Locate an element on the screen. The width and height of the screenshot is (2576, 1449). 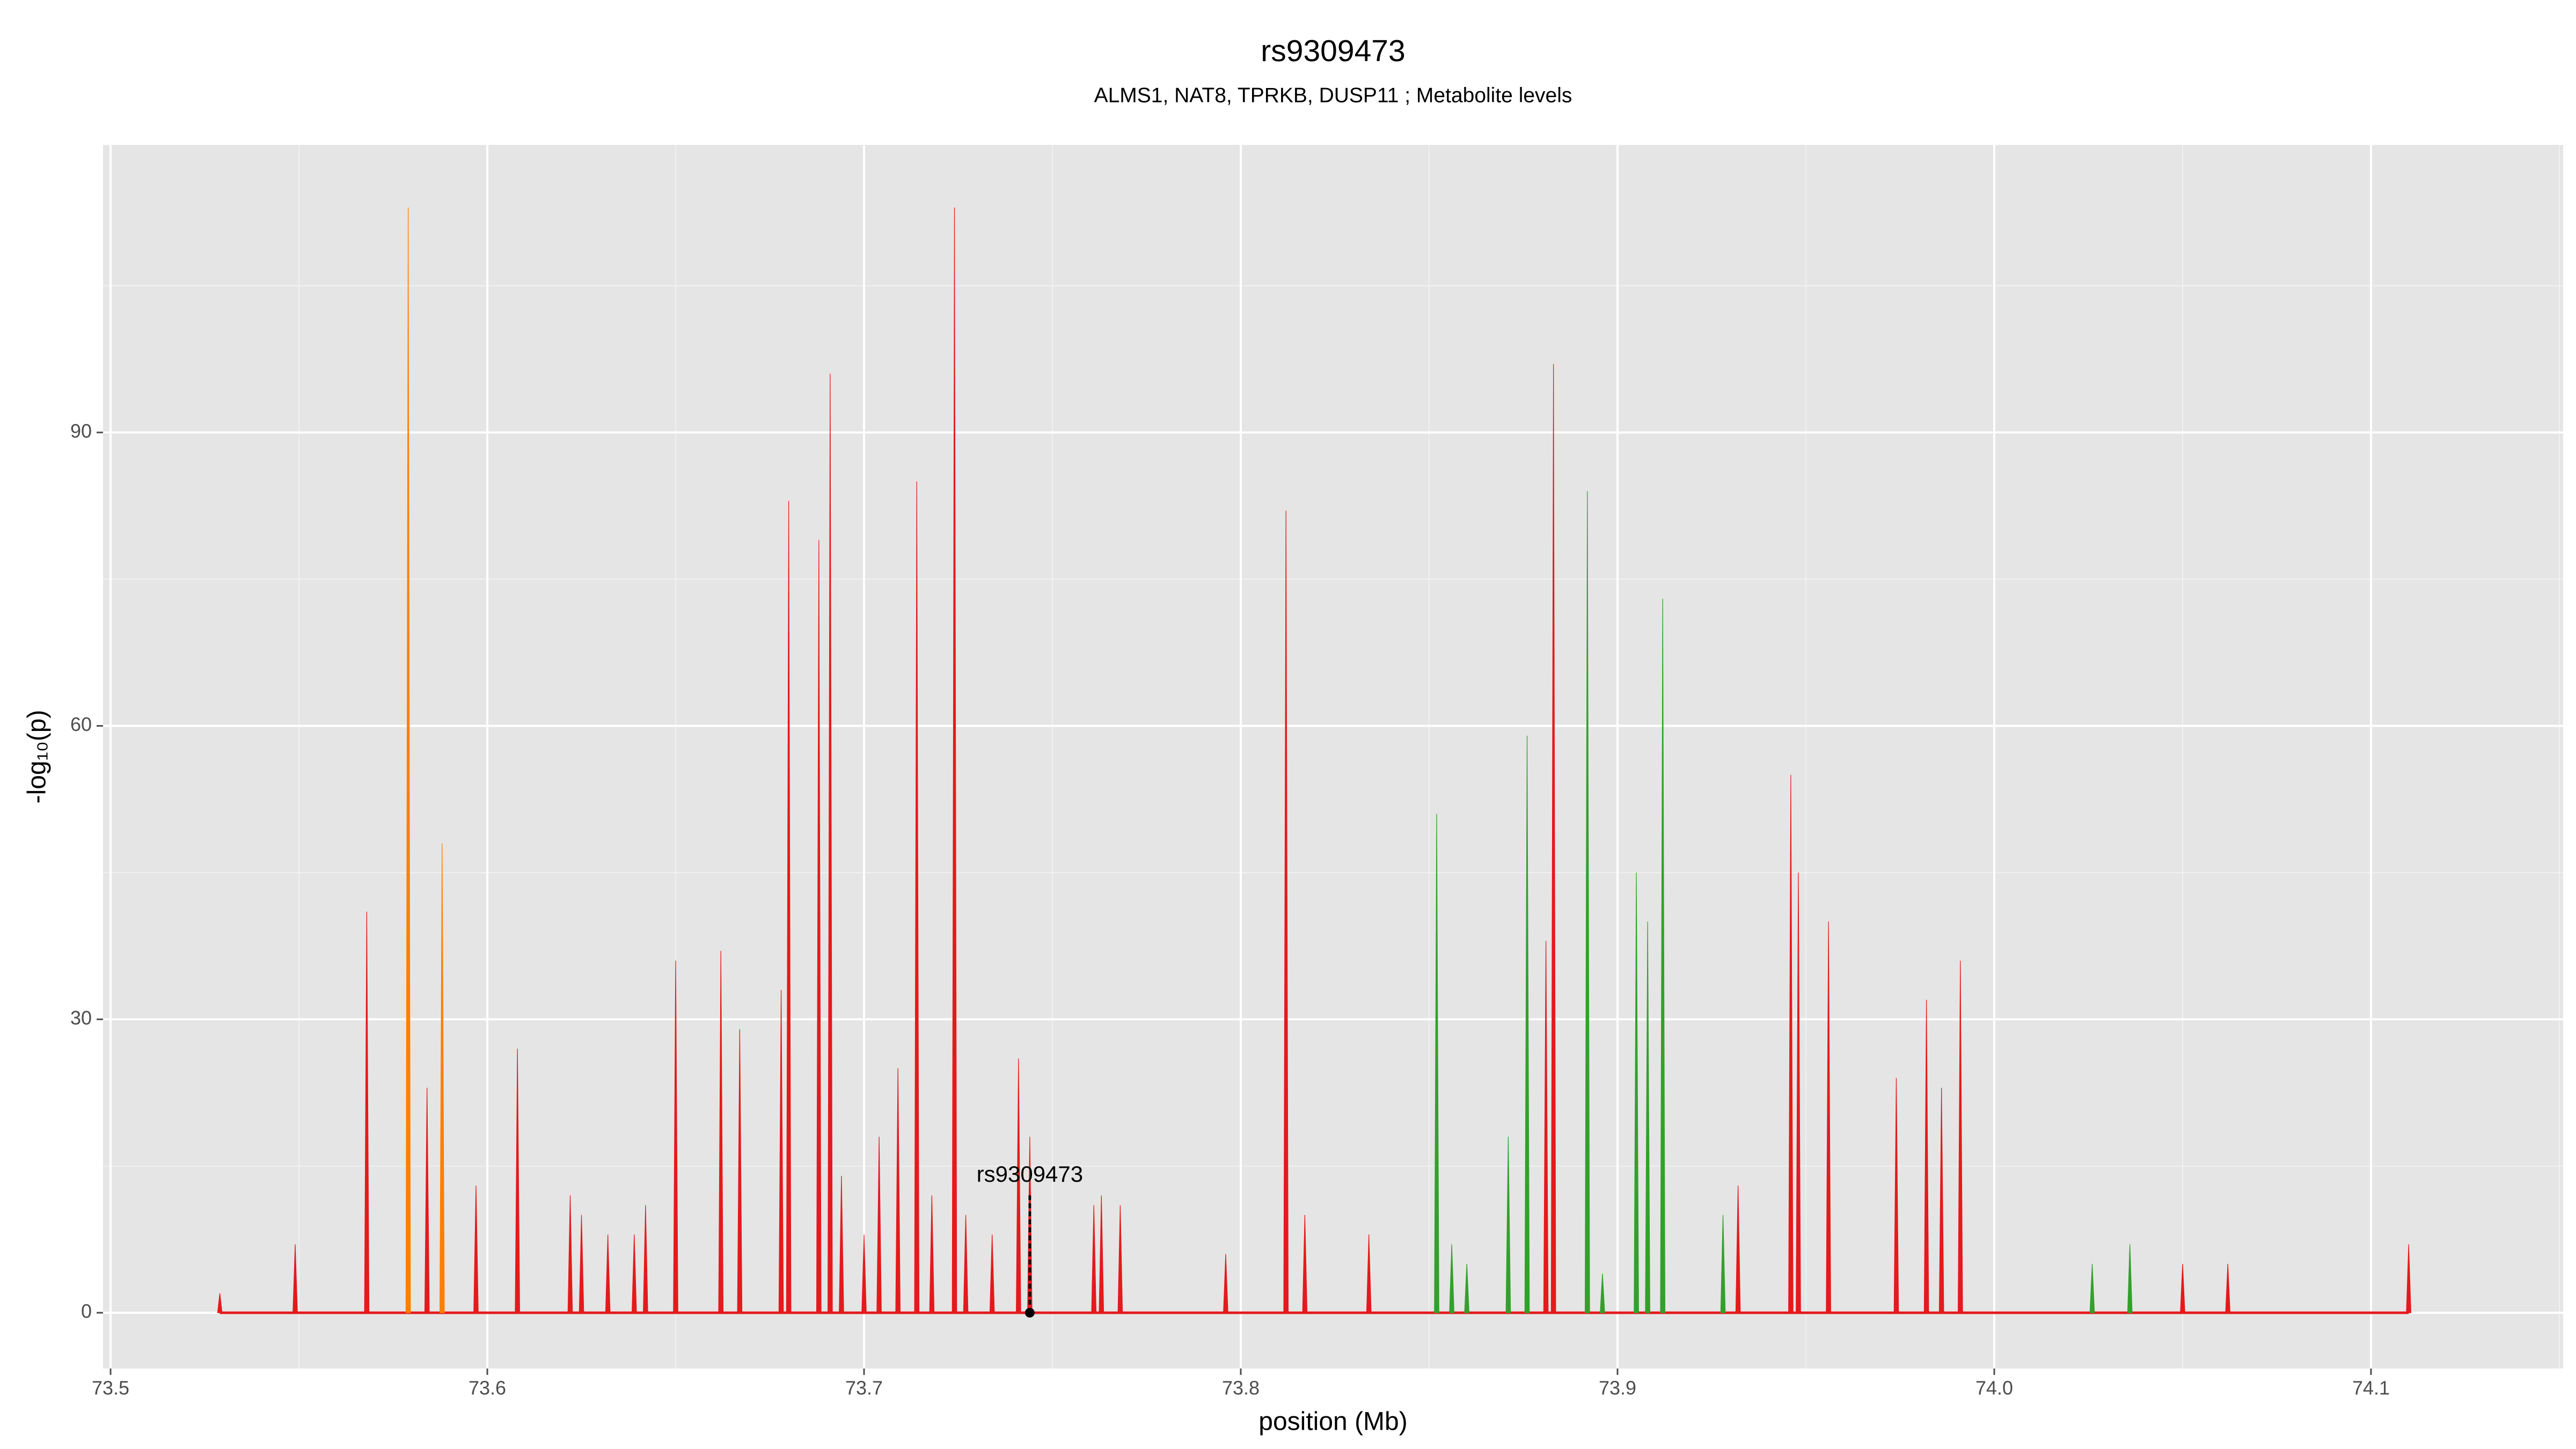
y-tick-label: 90 is located at coordinates (81, 431).